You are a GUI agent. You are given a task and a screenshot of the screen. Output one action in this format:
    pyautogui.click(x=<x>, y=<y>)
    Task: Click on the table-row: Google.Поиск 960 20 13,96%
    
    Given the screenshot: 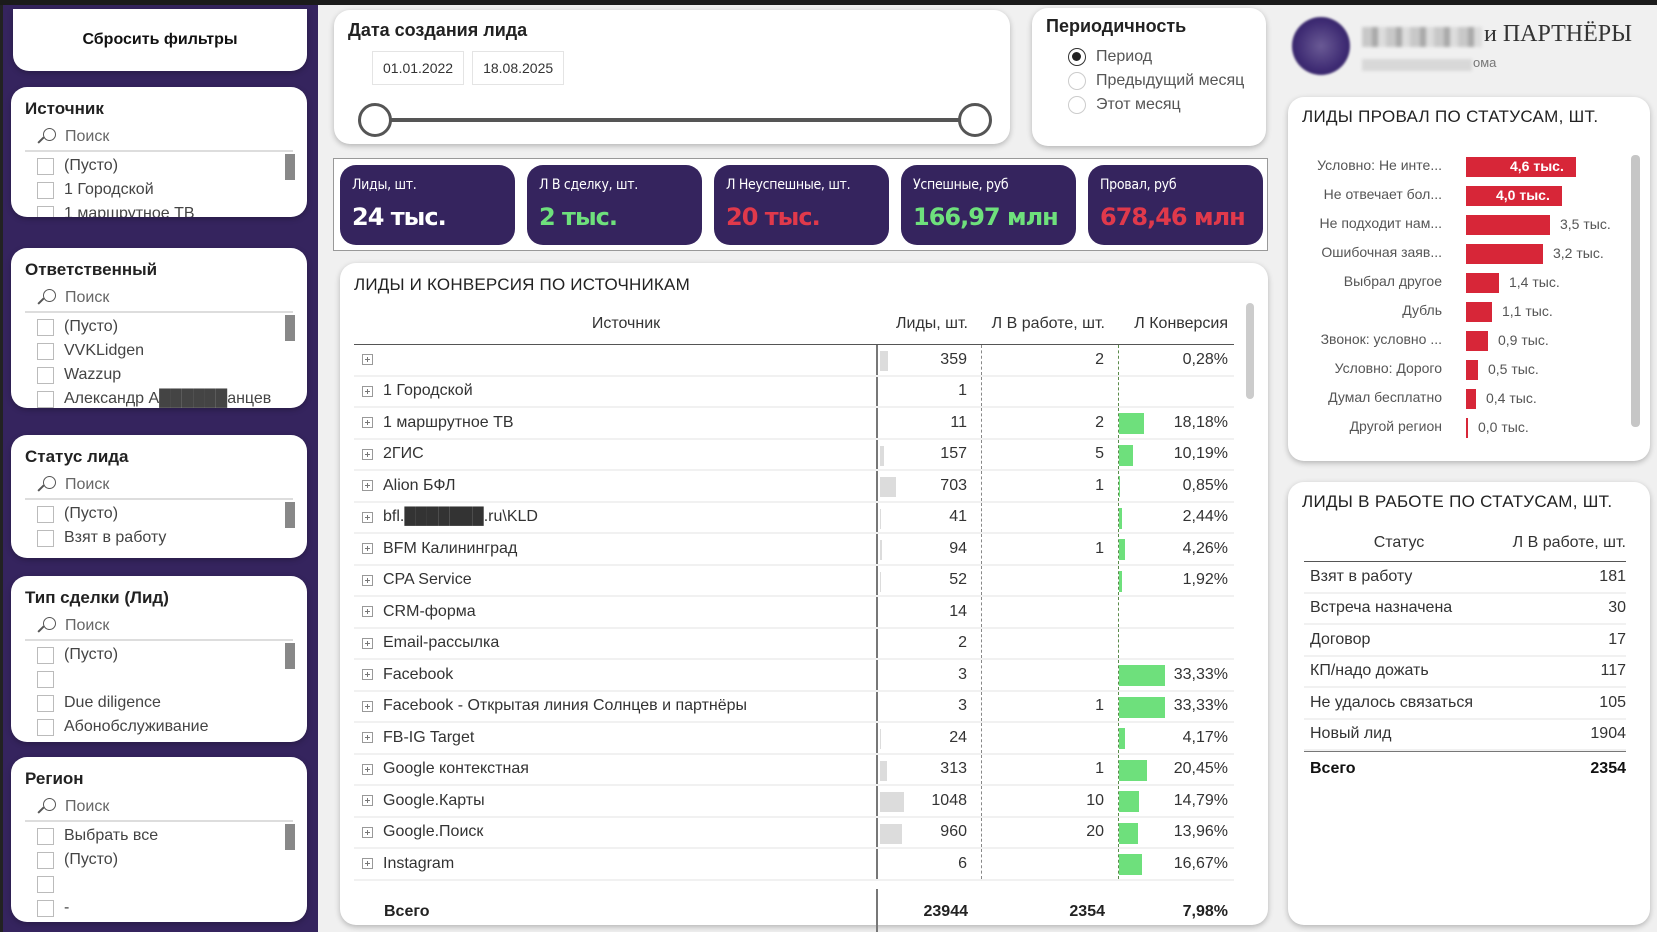 What is the action you would take?
    pyautogui.click(x=794, y=833)
    